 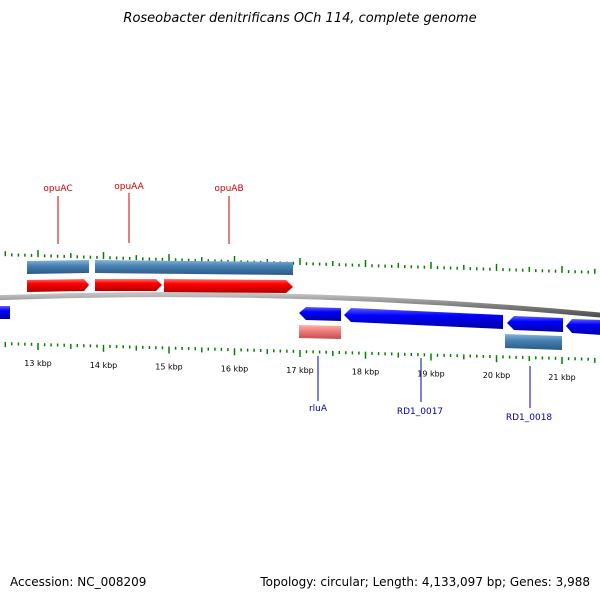 I want to click on accession-text: Accession: NC_008209, so click(x=78, y=582).